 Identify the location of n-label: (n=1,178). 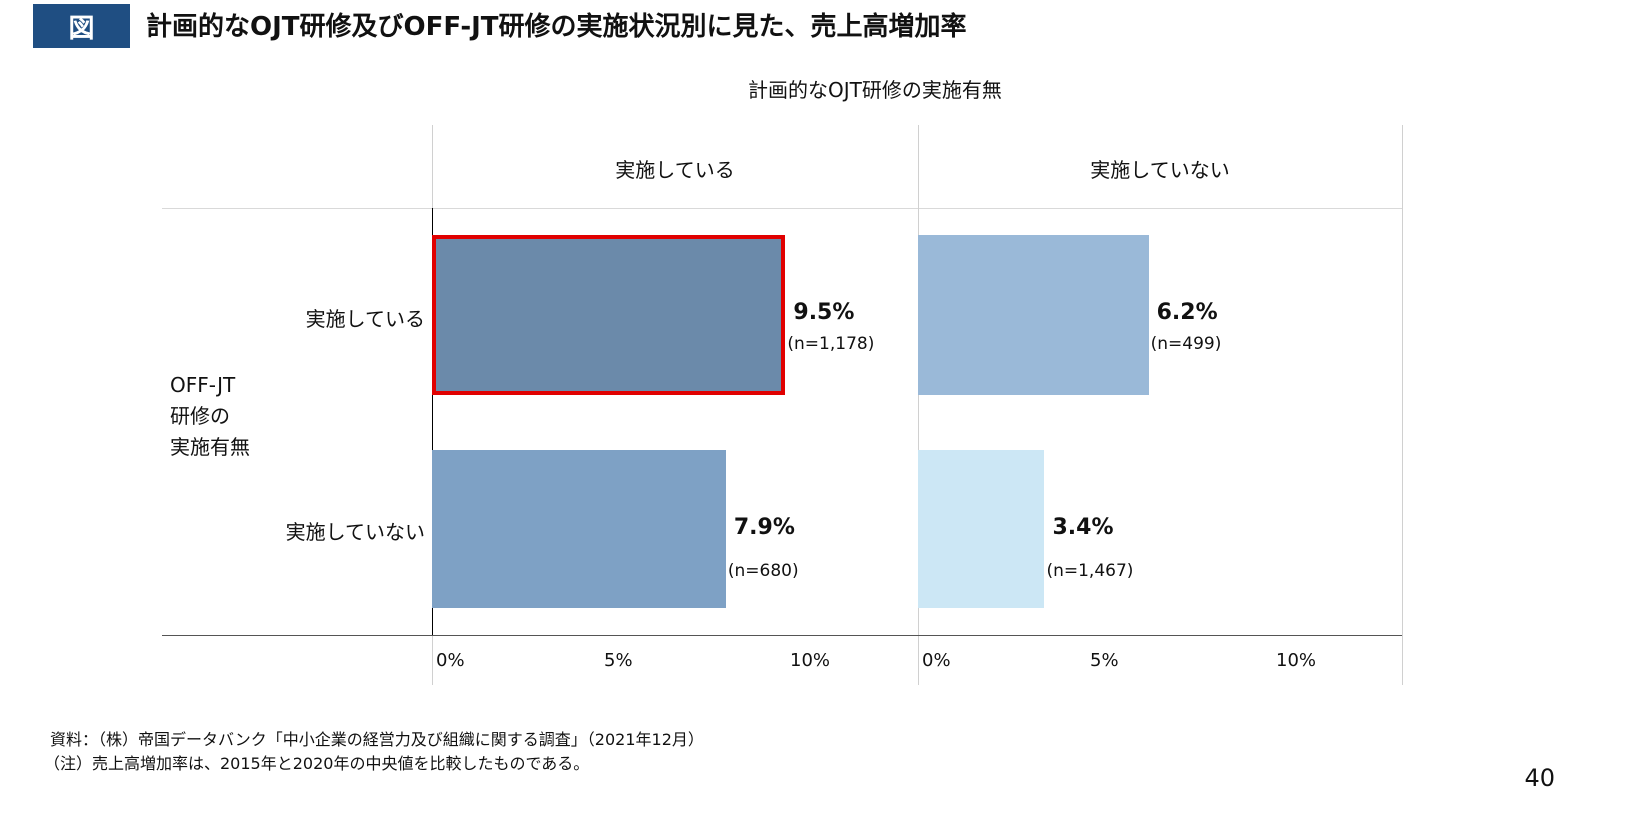
(831, 344).